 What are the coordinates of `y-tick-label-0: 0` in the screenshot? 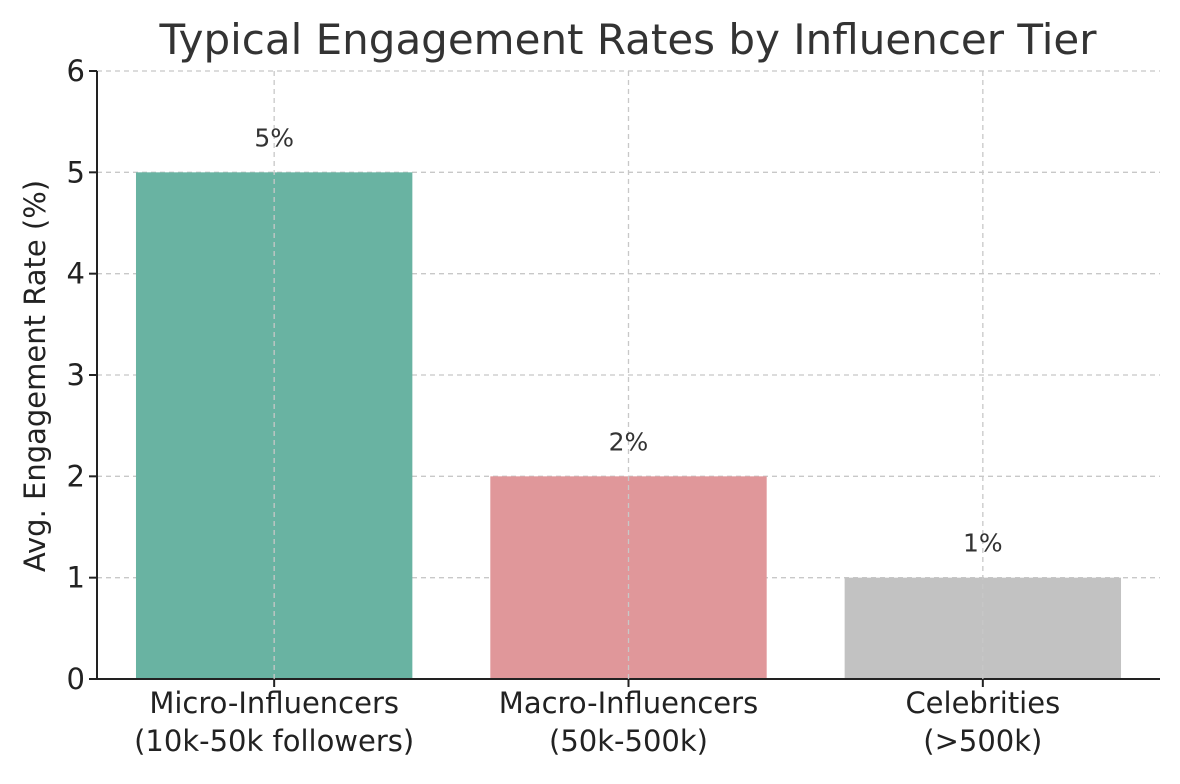 It's located at (76, 679).